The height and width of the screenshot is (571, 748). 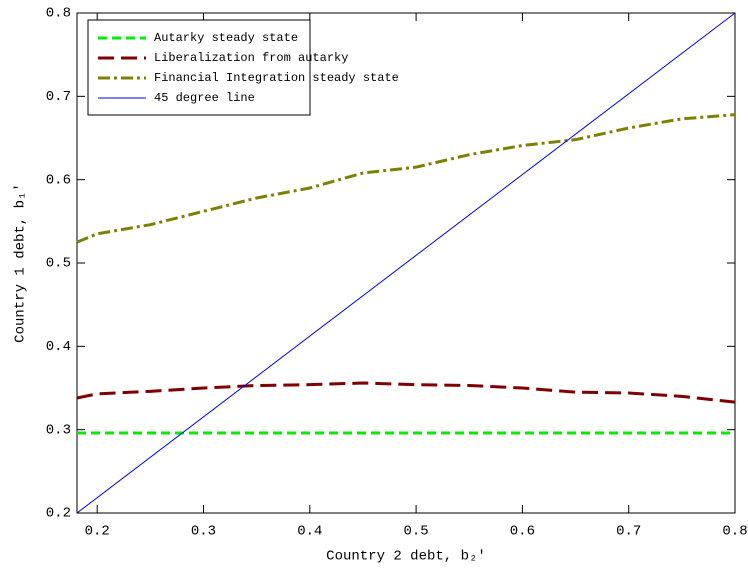 I want to click on y-tick-label: 0.3, so click(x=58, y=430).